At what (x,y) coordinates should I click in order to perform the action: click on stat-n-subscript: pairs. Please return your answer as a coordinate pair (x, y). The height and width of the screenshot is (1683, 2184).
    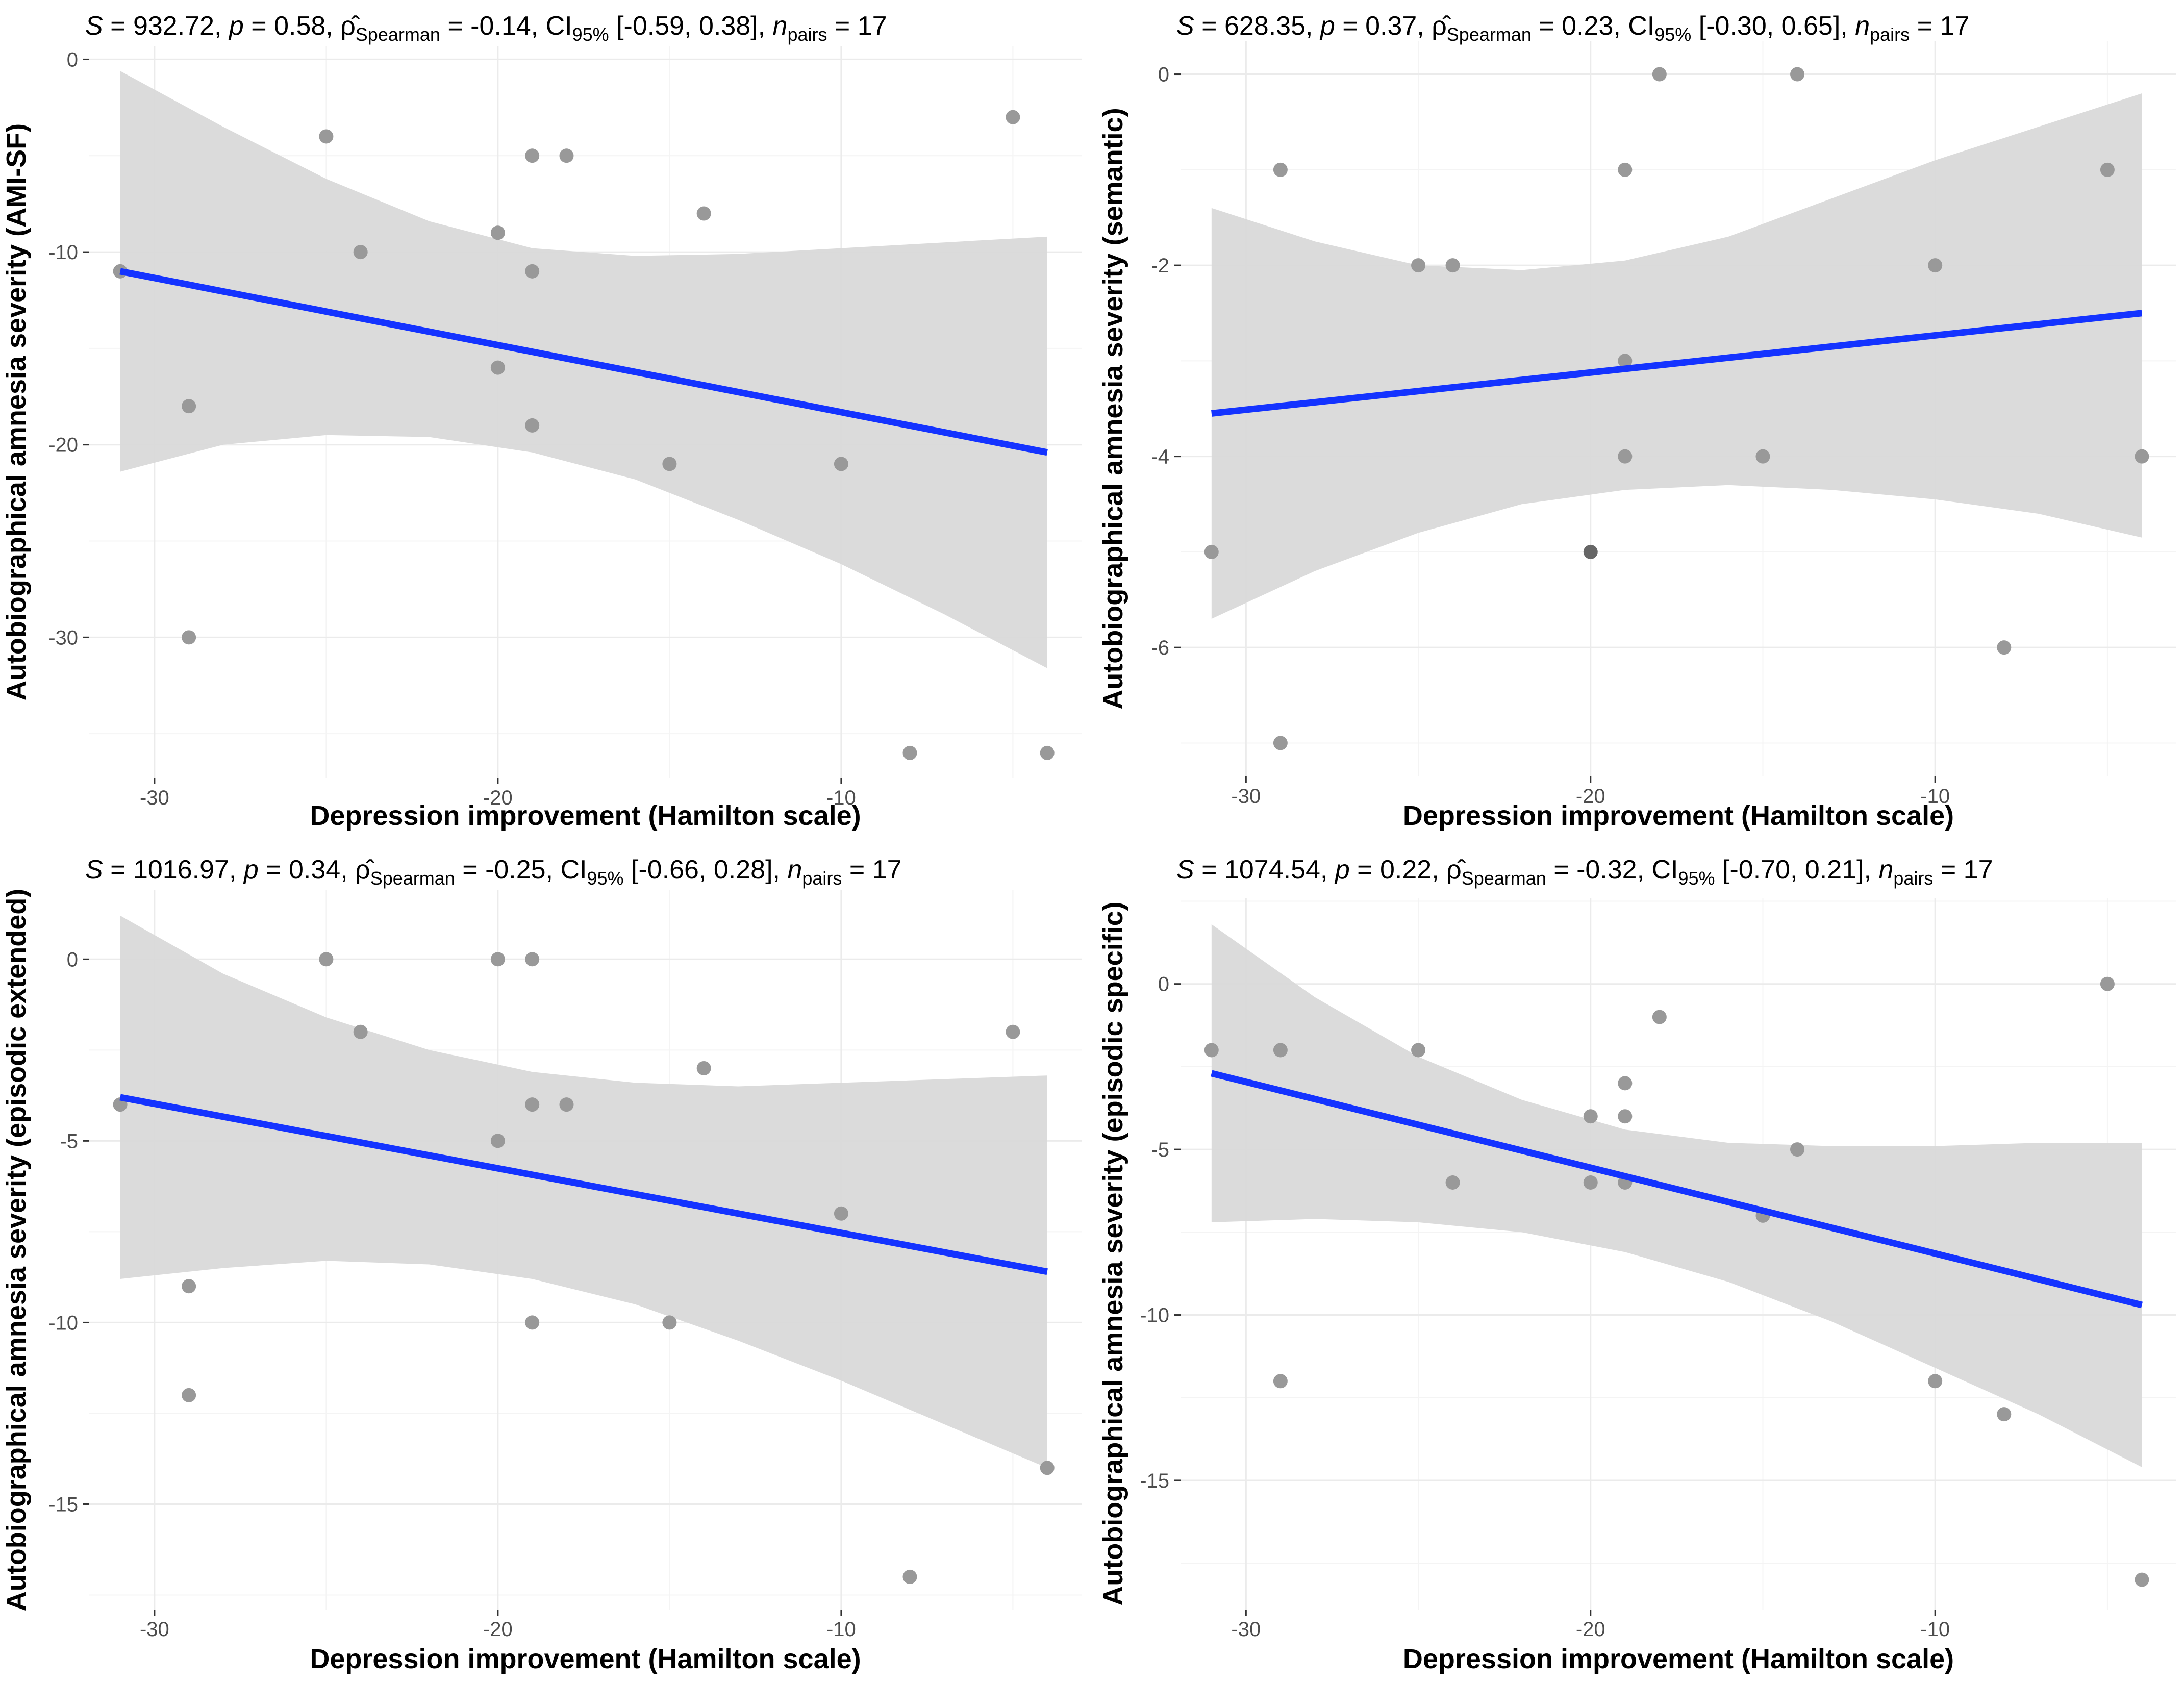
    Looking at the image, I should click on (1890, 34).